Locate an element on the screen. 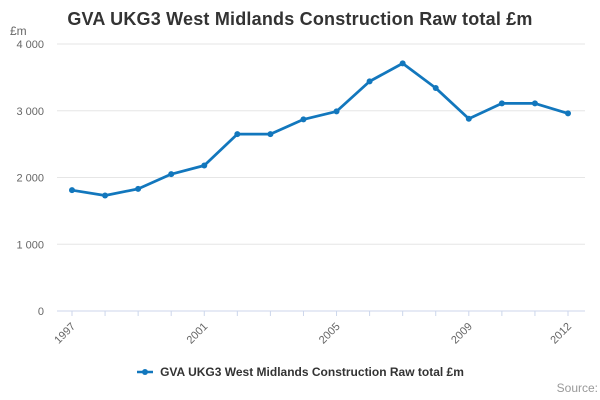 The height and width of the screenshot is (400, 600). y-axis-tick-label: 3 000 is located at coordinates (30, 112).